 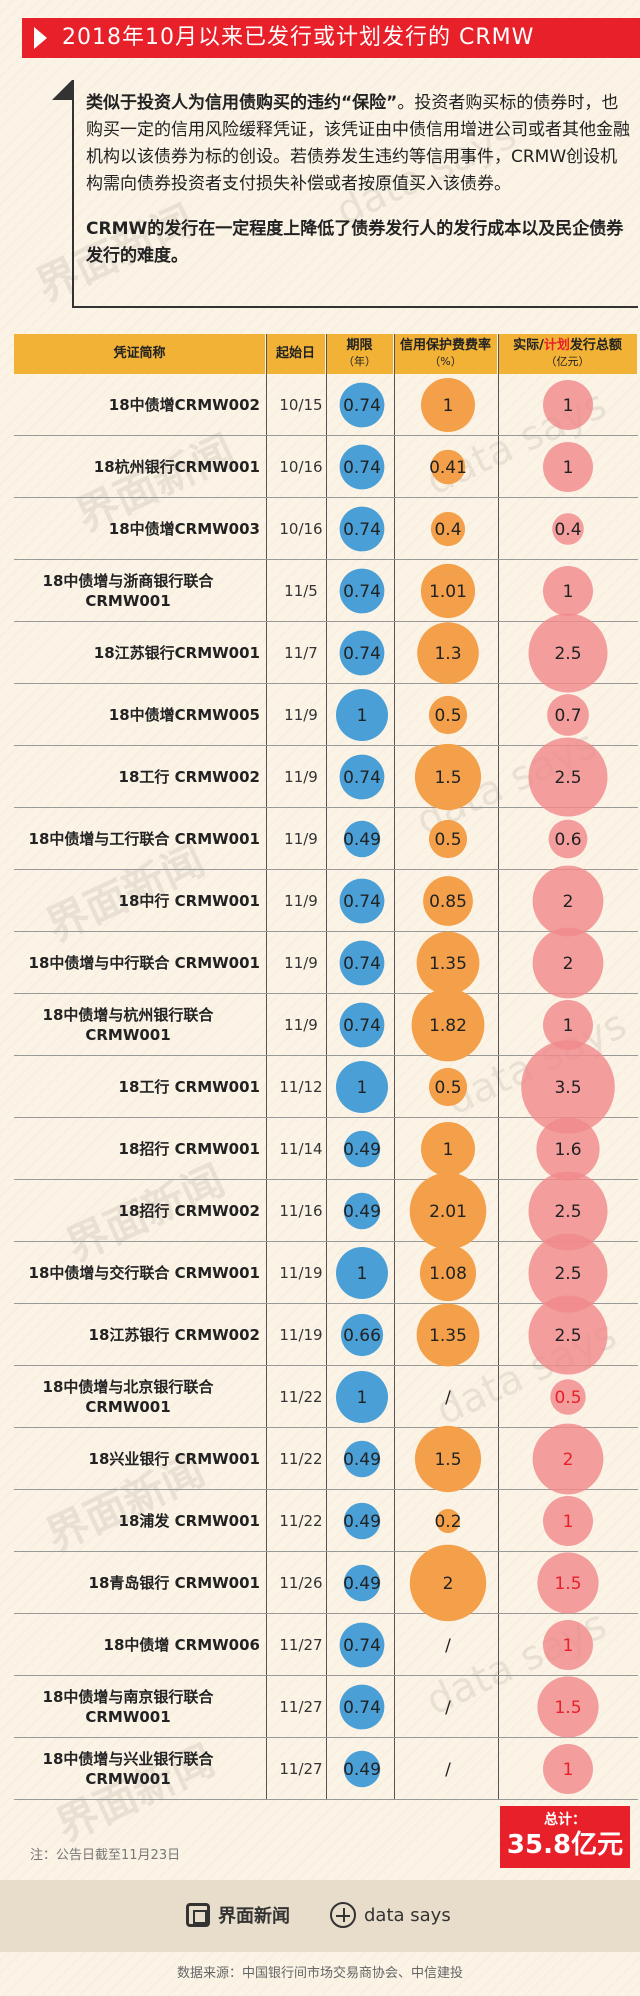 What do you see at coordinates (565, 1845) in the screenshot?
I see `total-value: 35.8亿元` at bounding box center [565, 1845].